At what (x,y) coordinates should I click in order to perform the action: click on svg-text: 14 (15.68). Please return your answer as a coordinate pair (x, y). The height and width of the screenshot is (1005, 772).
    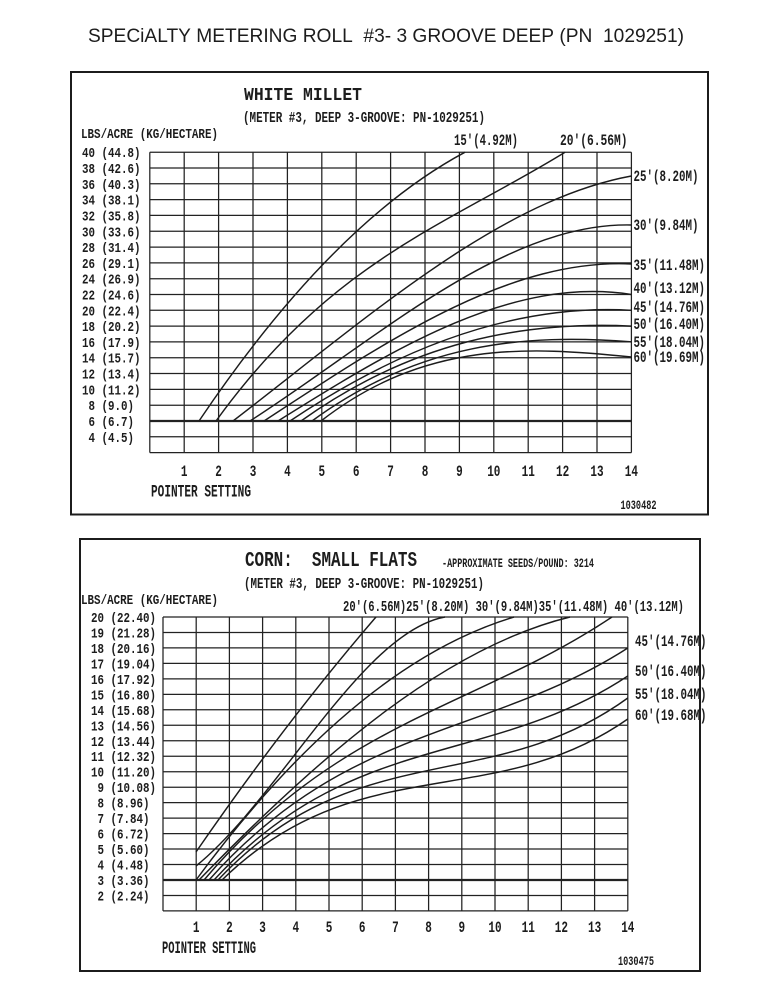
    Looking at the image, I should click on (123, 712).